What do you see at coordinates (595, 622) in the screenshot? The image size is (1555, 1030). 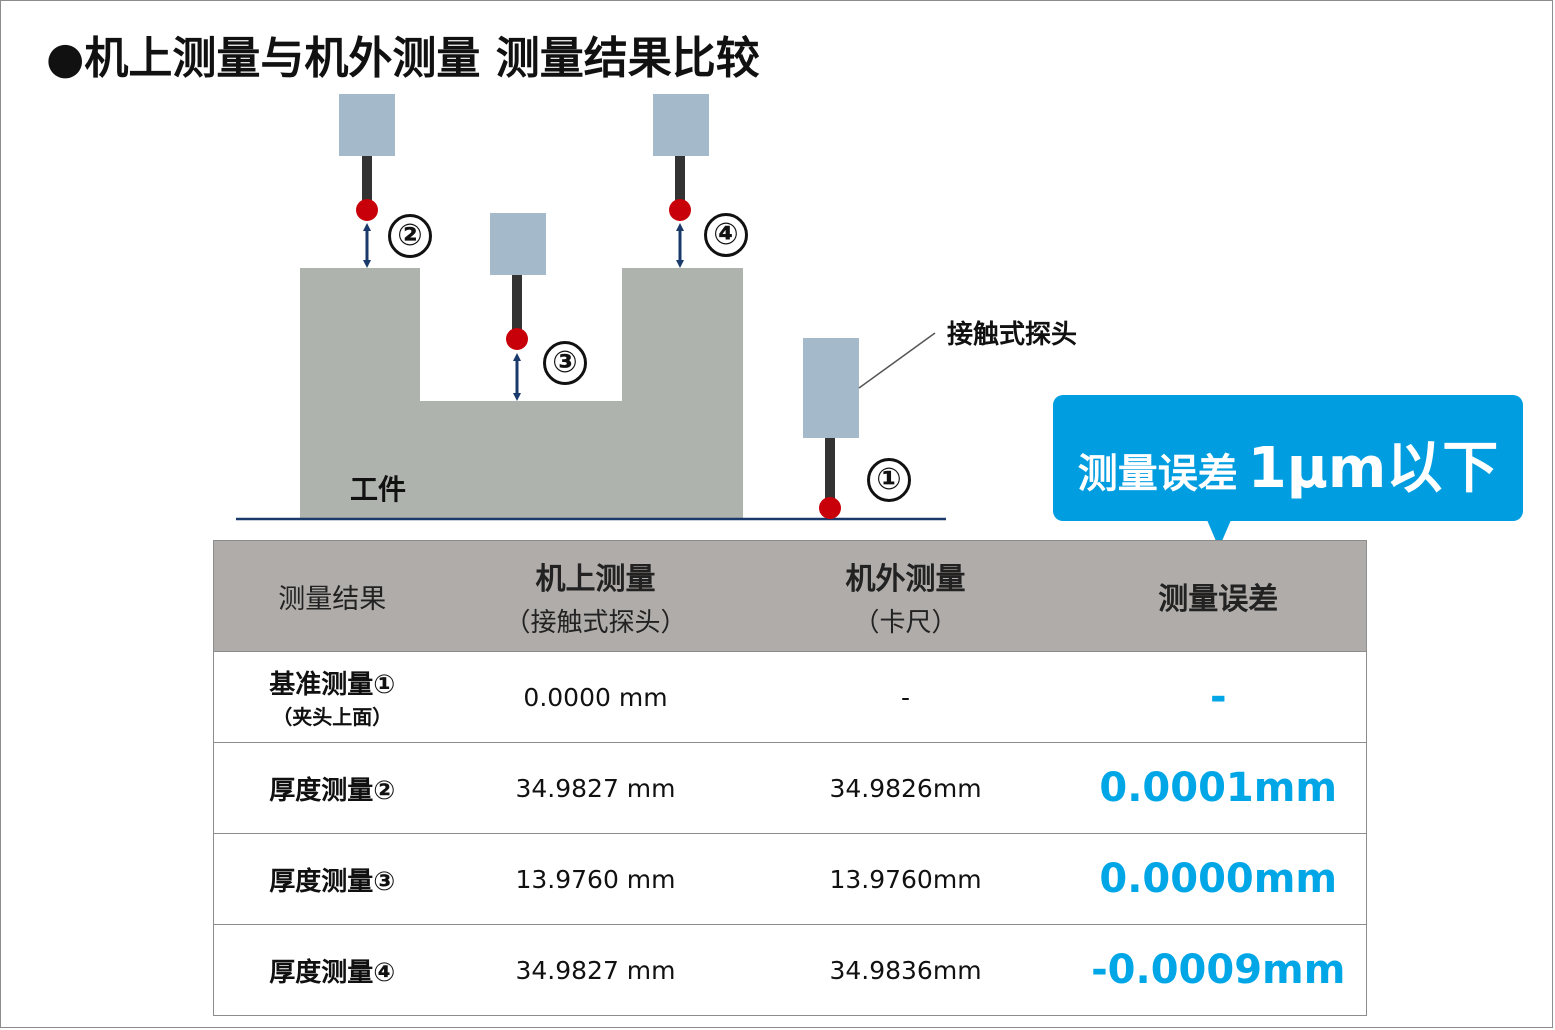 I see `header-onmachine-sub: （接触式探头）` at bounding box center [595, 622].